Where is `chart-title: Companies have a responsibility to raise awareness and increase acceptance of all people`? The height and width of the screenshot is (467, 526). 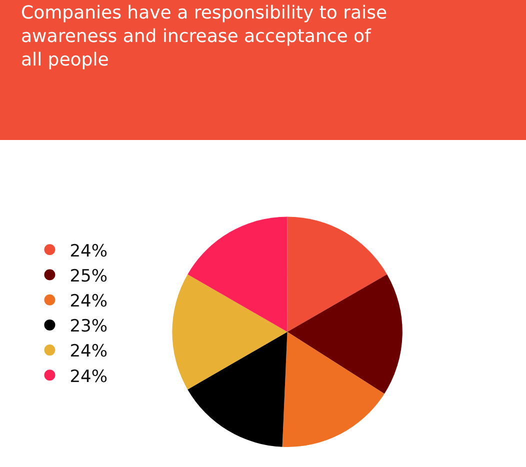 chart-title: Companies have a responsibility to raise awareness and increase acceptance of all people is located at coordinates (204, 36).